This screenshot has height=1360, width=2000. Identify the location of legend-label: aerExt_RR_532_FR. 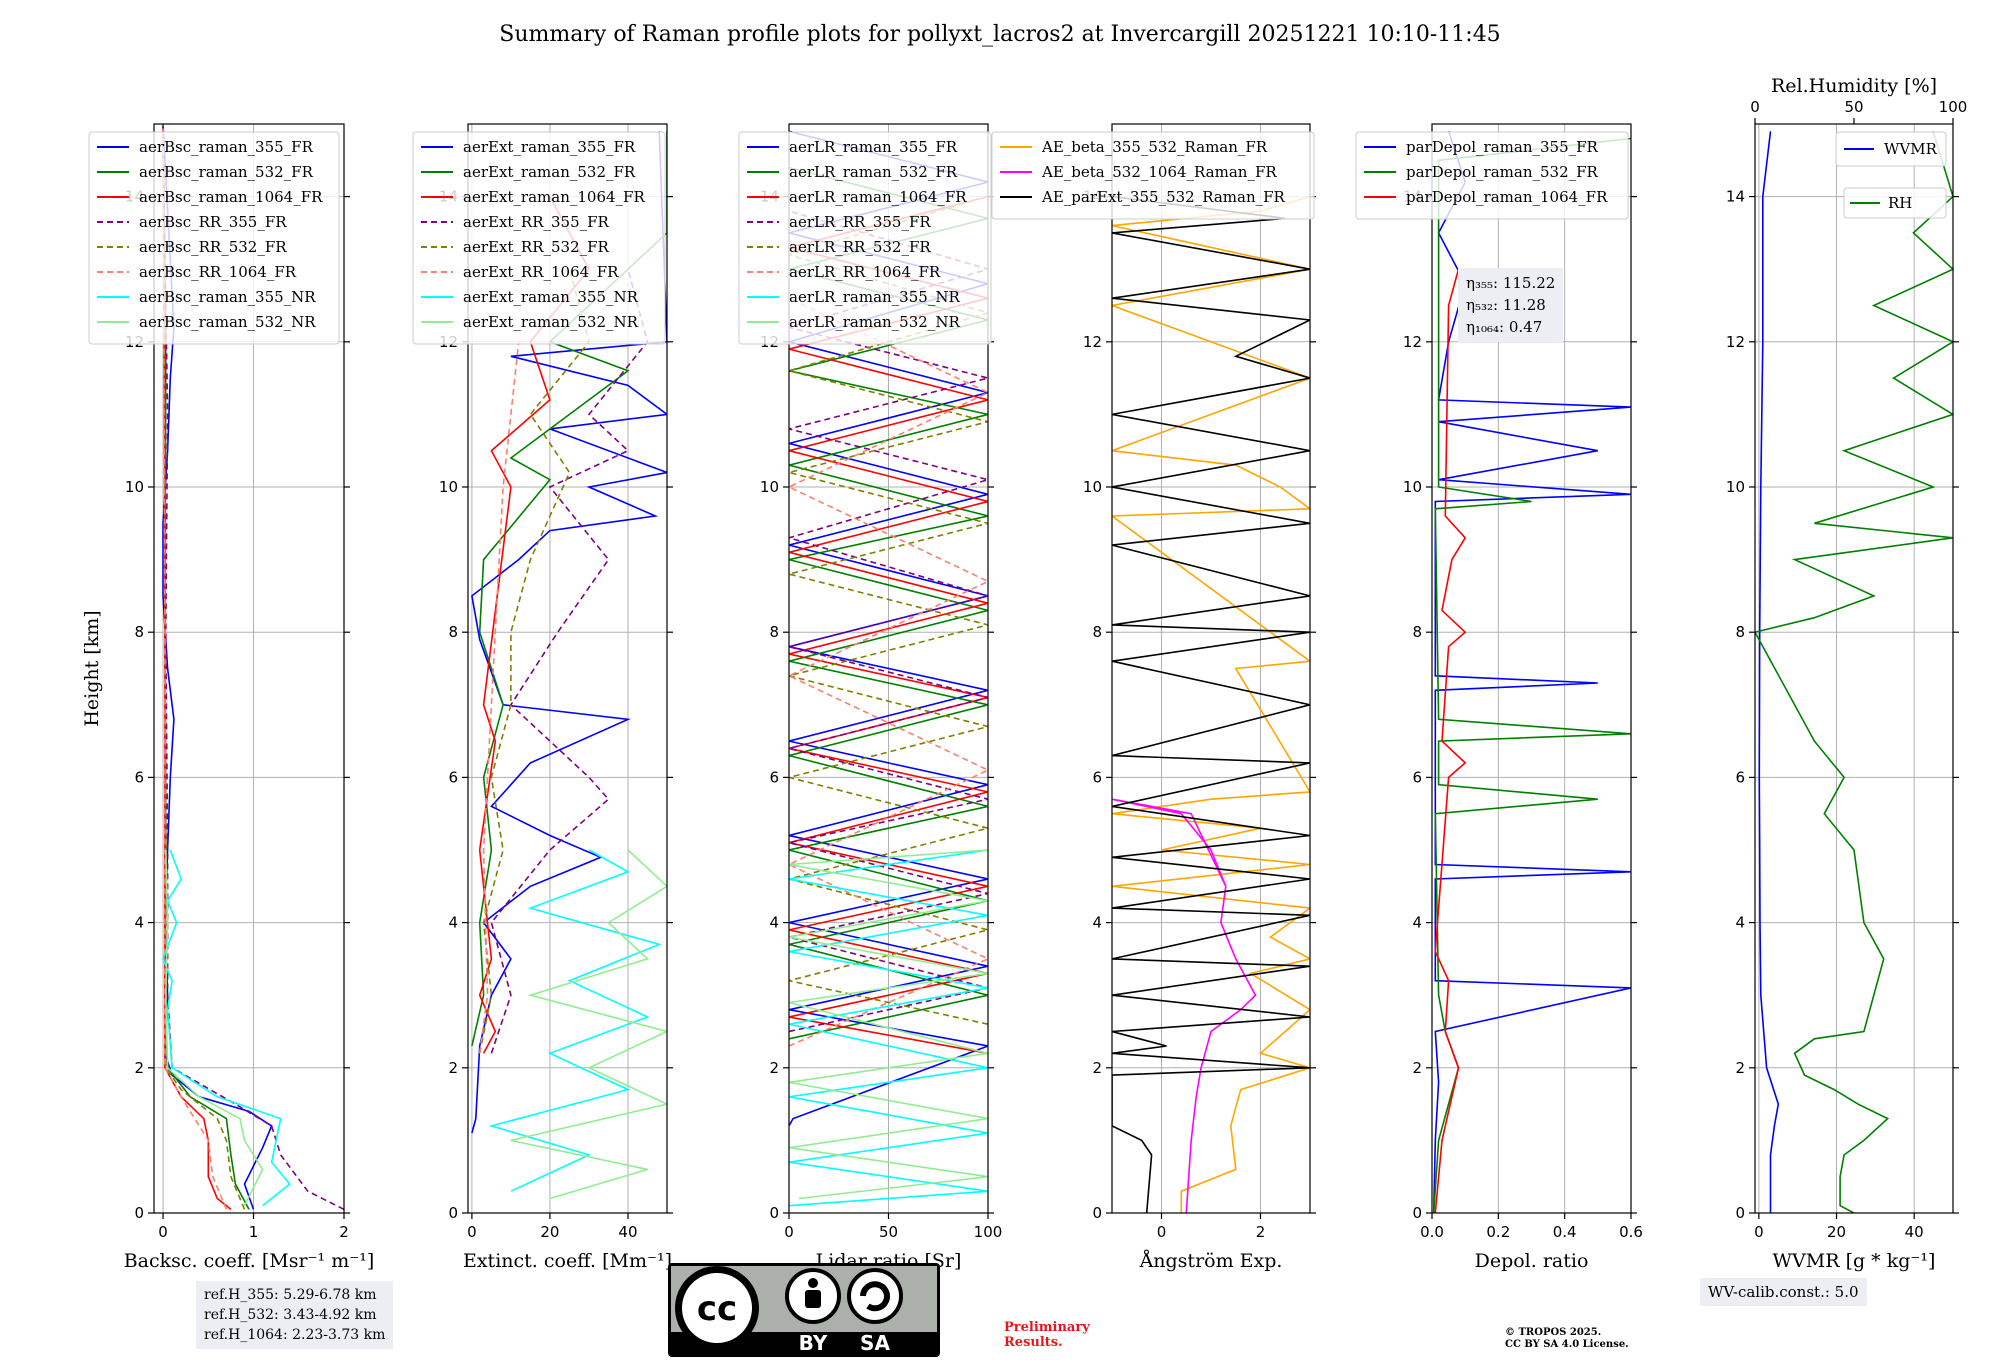
(536, 247).